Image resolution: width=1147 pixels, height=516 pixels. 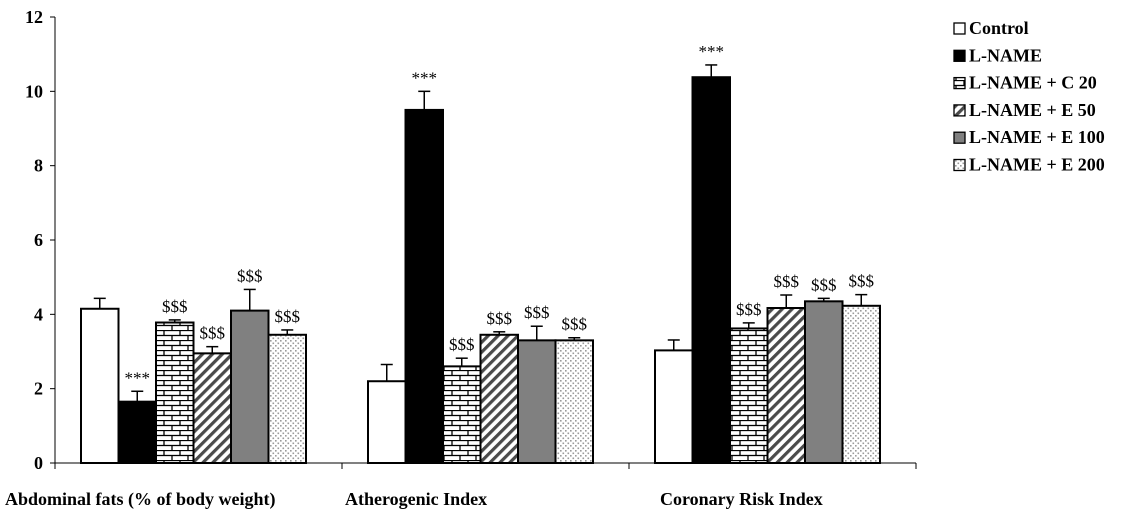 I want to click on legend-label: L-NAME, so click(x=1005, y=55).